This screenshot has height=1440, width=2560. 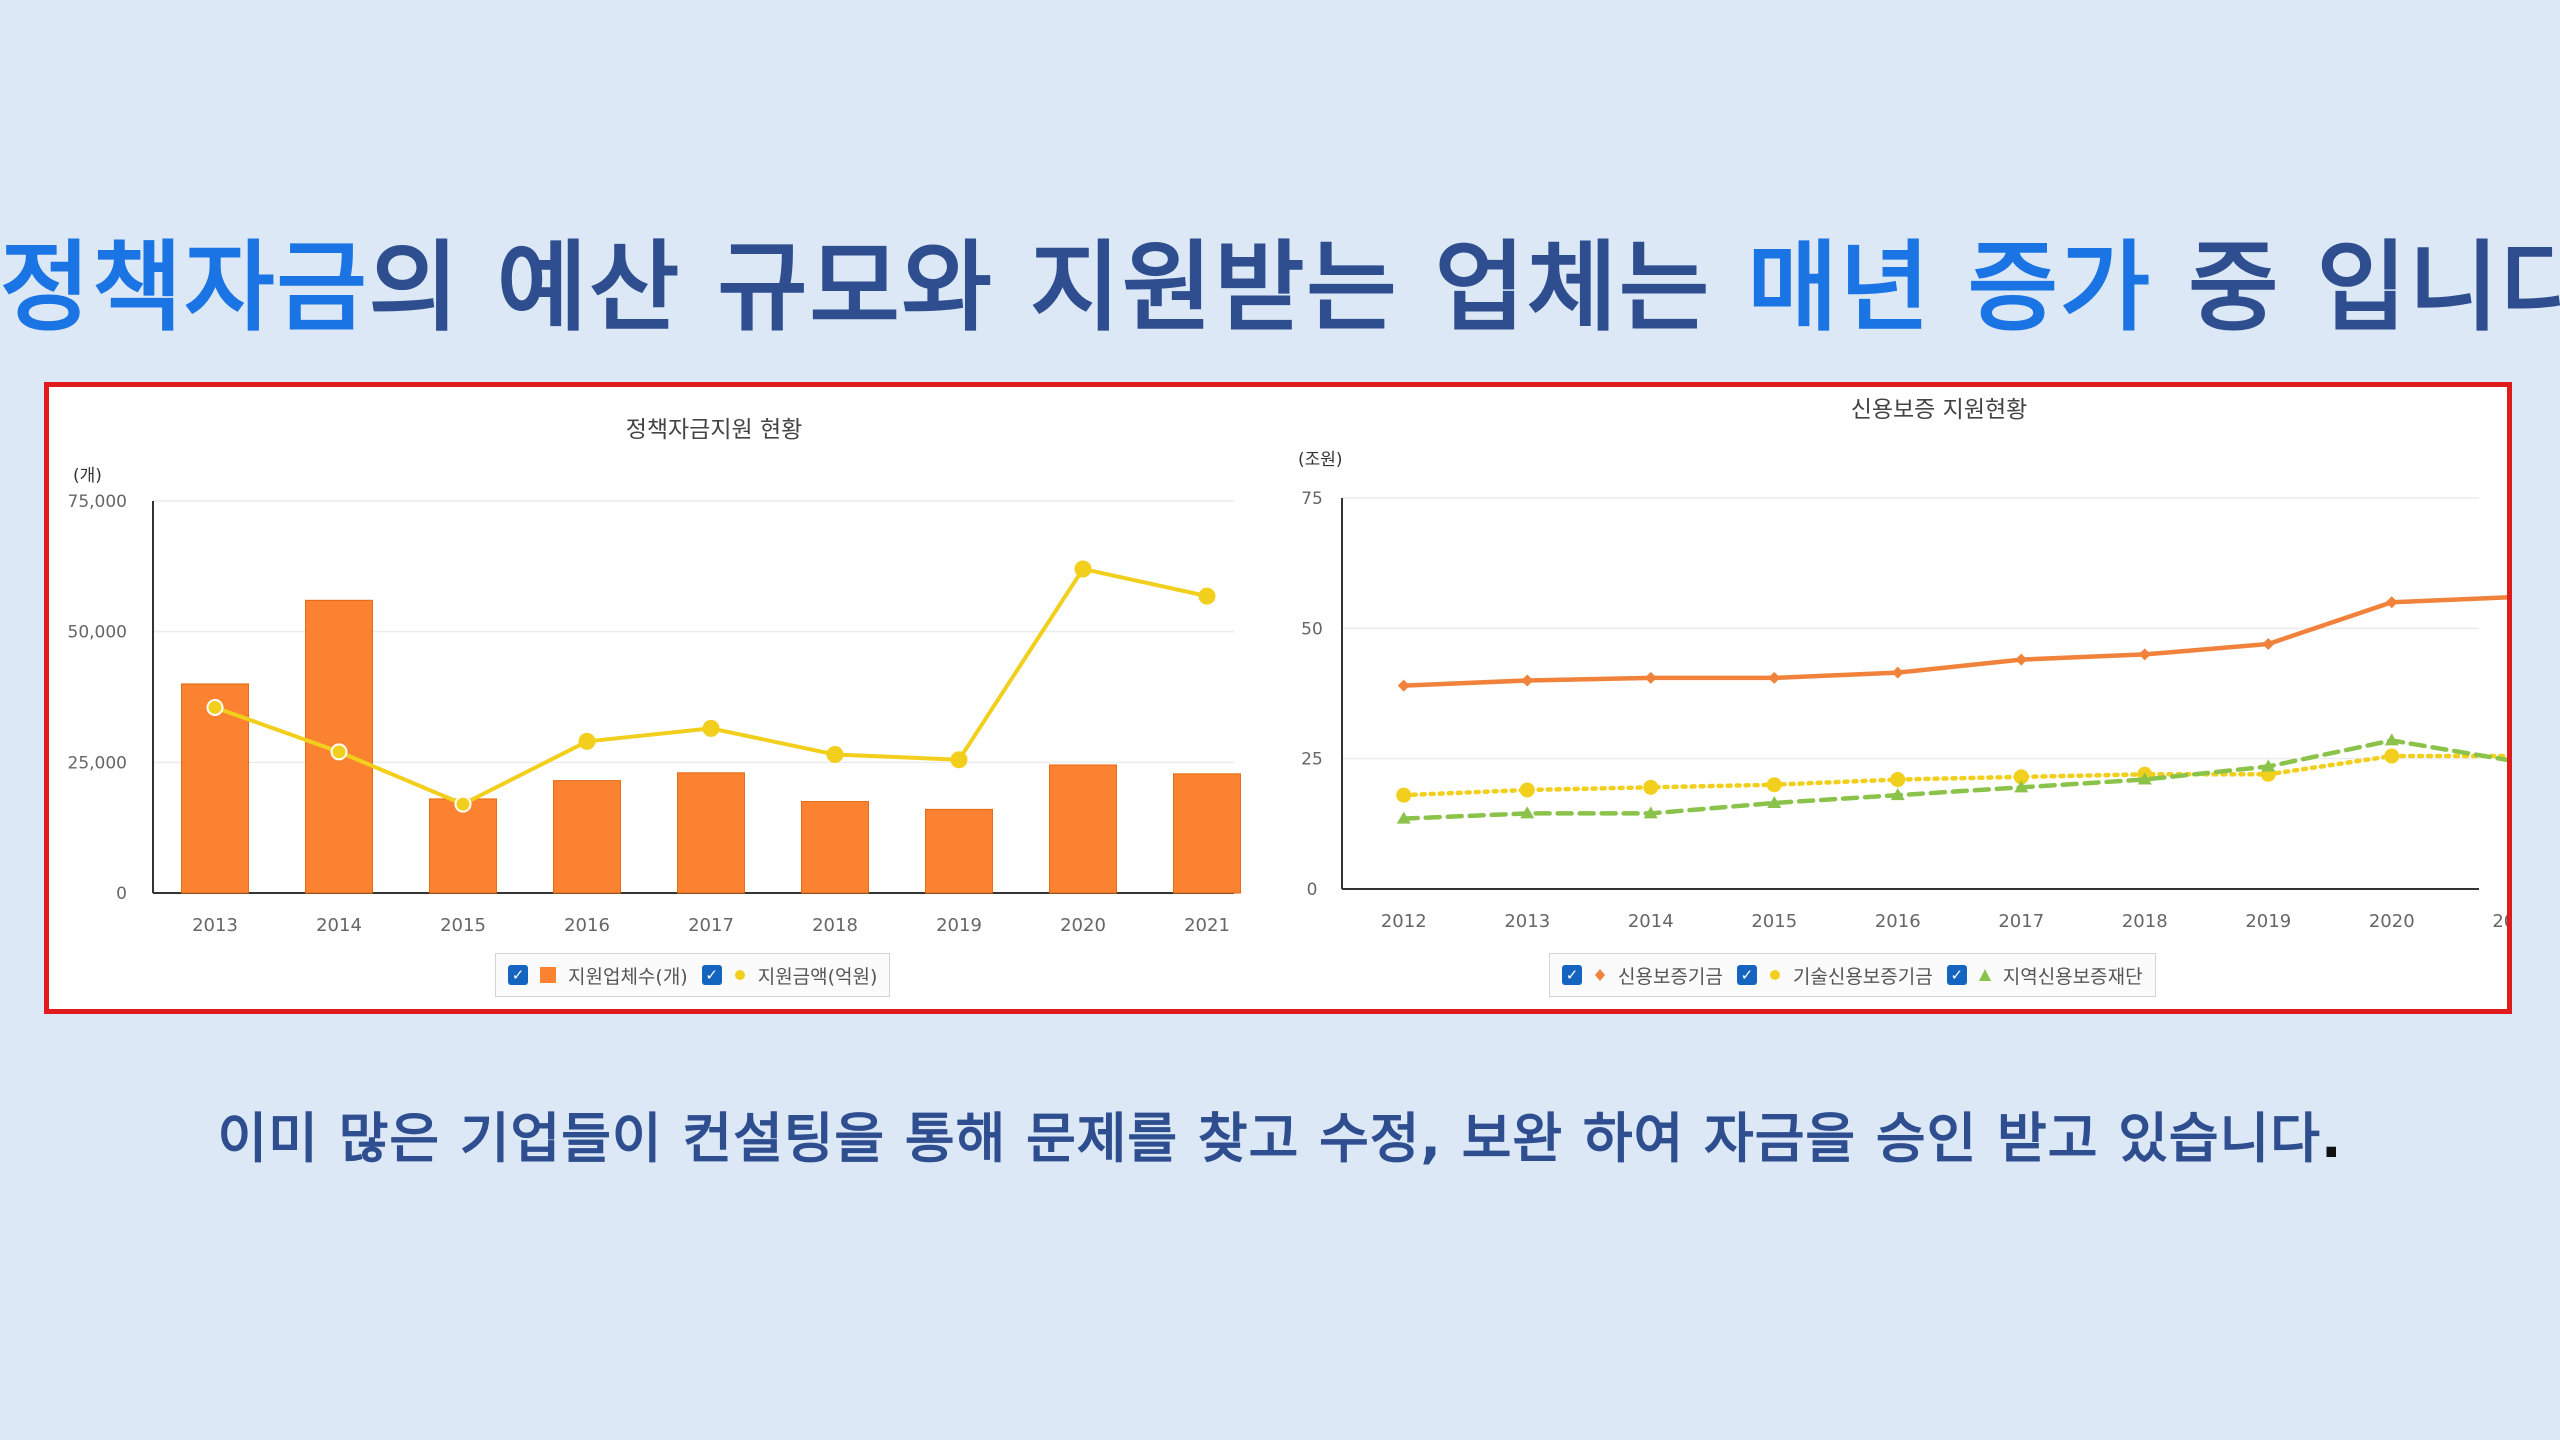 I want to click on x-tick-label: 2018, so click(x=835, y=925).